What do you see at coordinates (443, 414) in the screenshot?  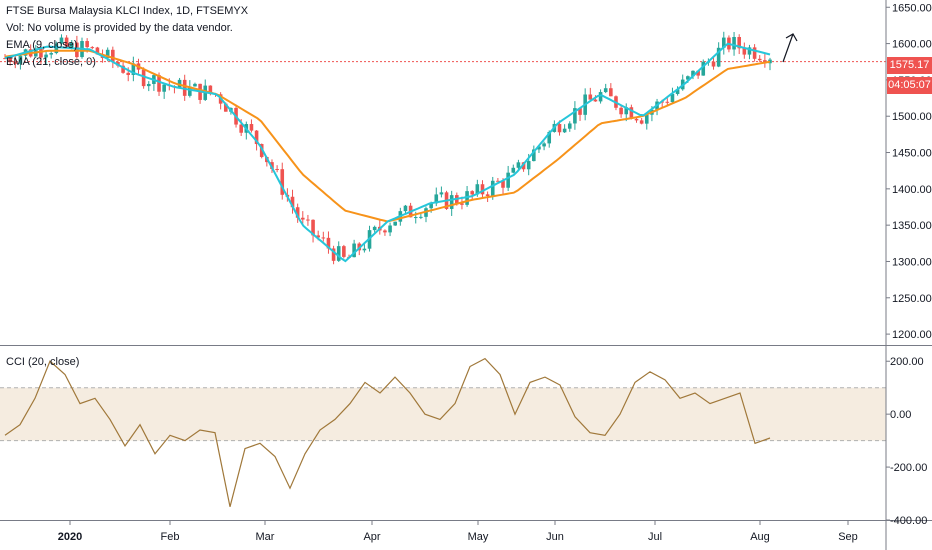 I see `cci-band` at bounding box center [443, 414].